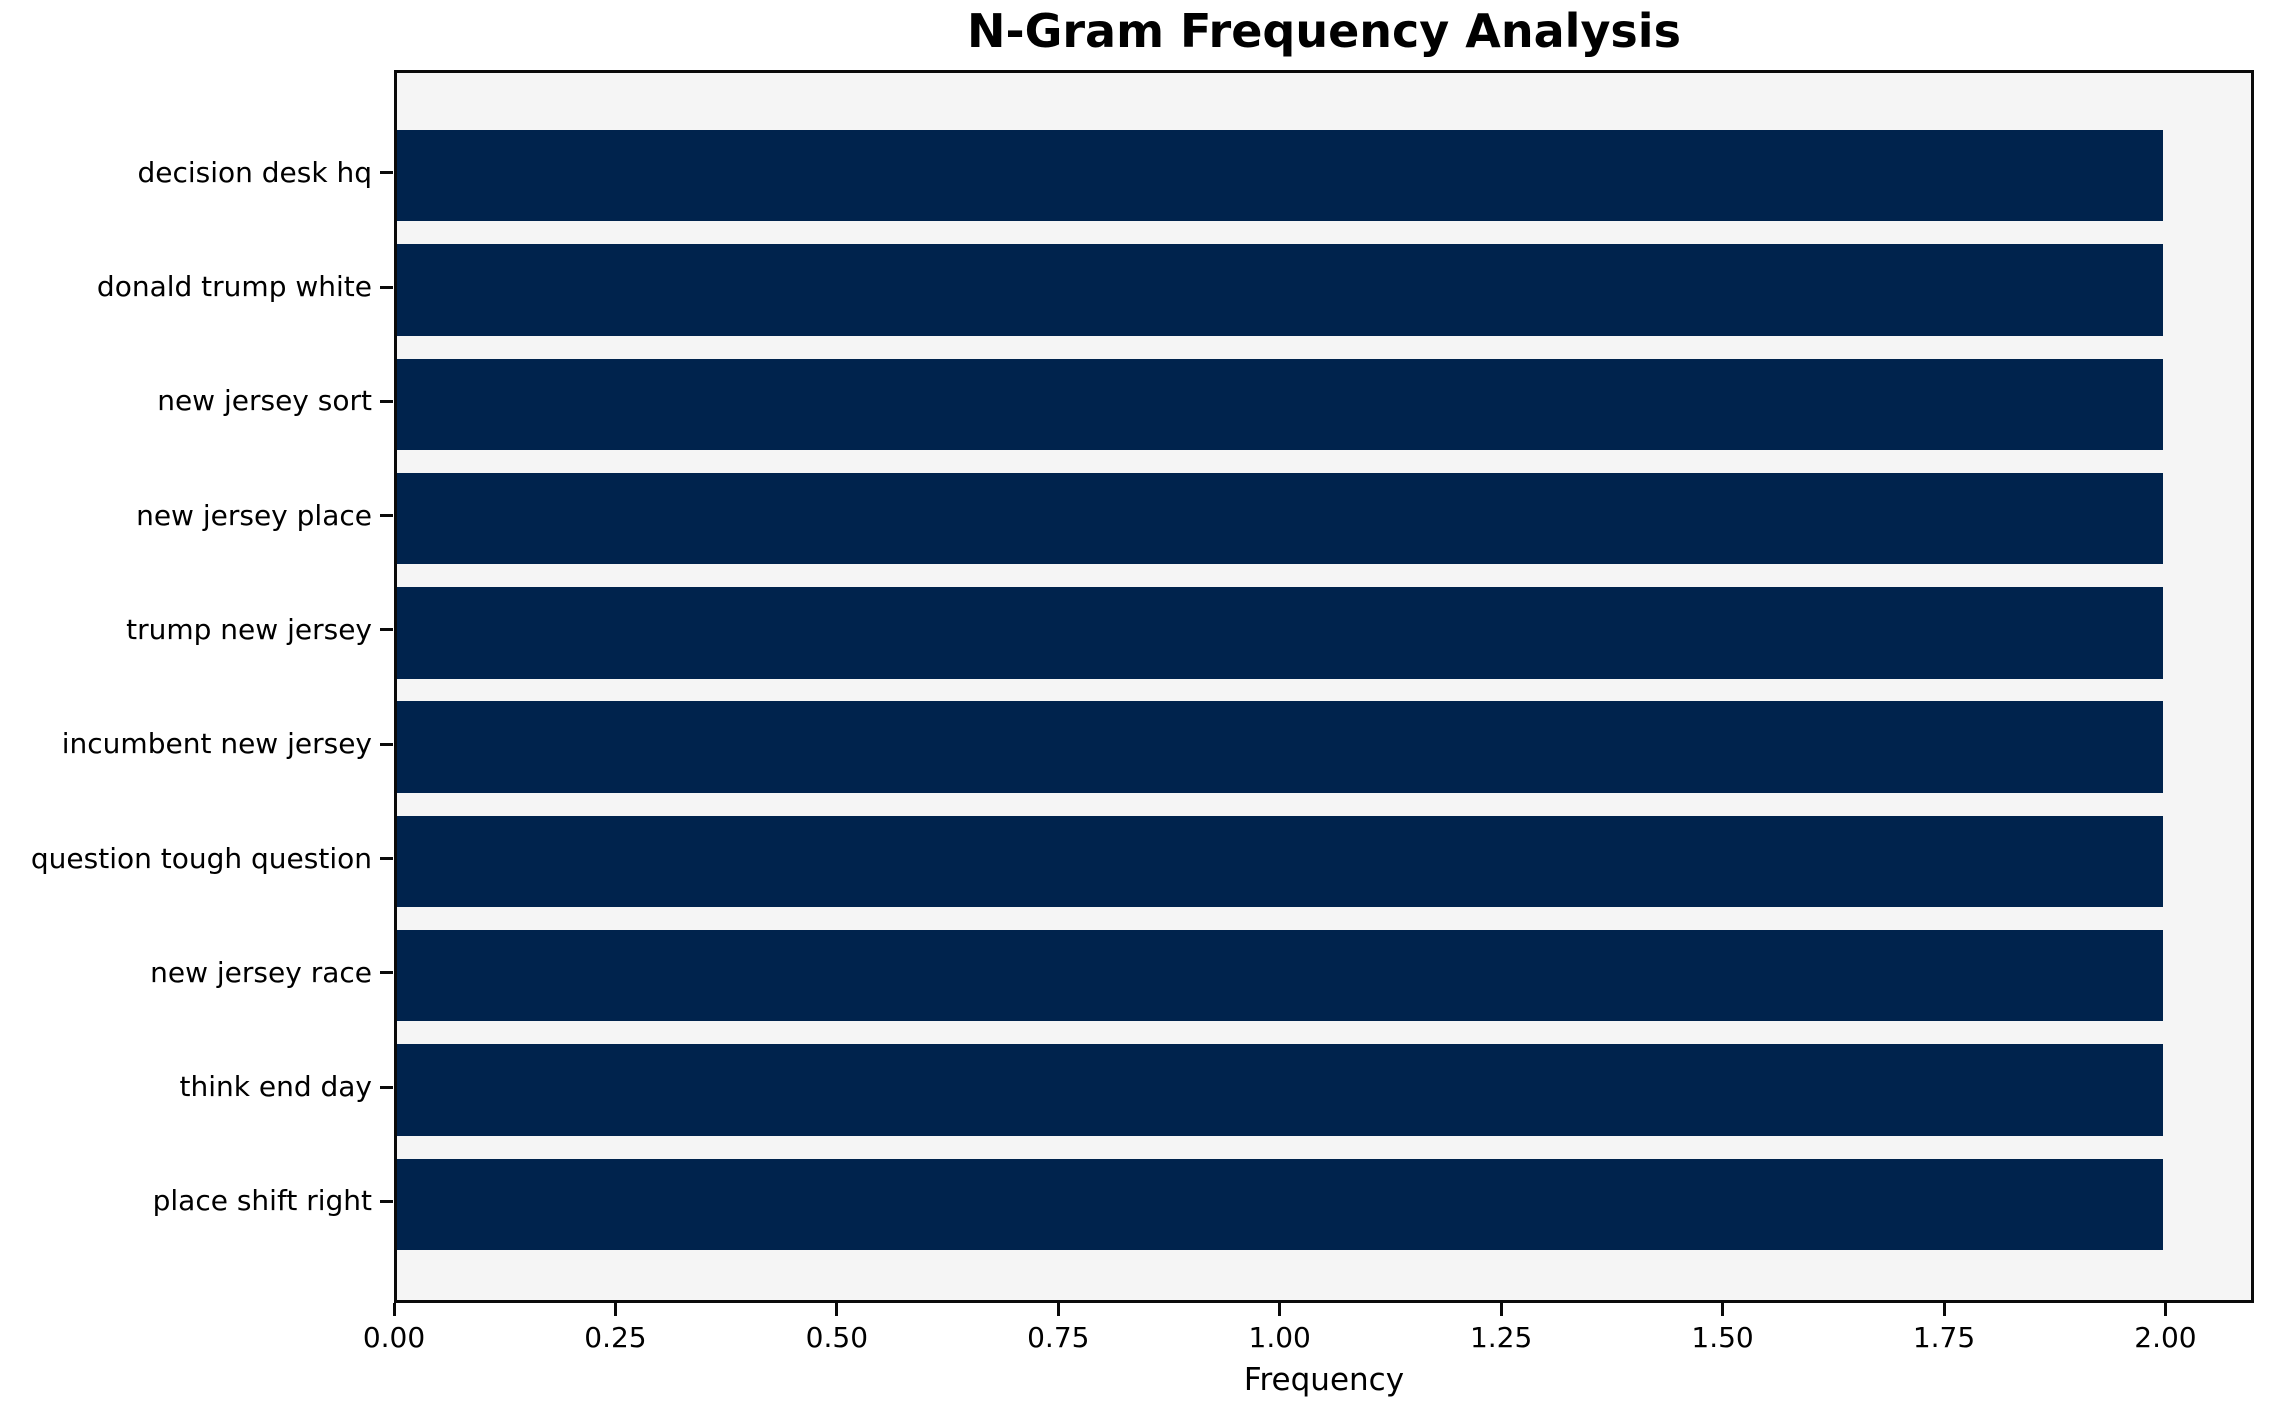 The width and height of the screenshot is (2273, 1414). I want to click on x-tick-label: 1.50, so click(1722, 1337).